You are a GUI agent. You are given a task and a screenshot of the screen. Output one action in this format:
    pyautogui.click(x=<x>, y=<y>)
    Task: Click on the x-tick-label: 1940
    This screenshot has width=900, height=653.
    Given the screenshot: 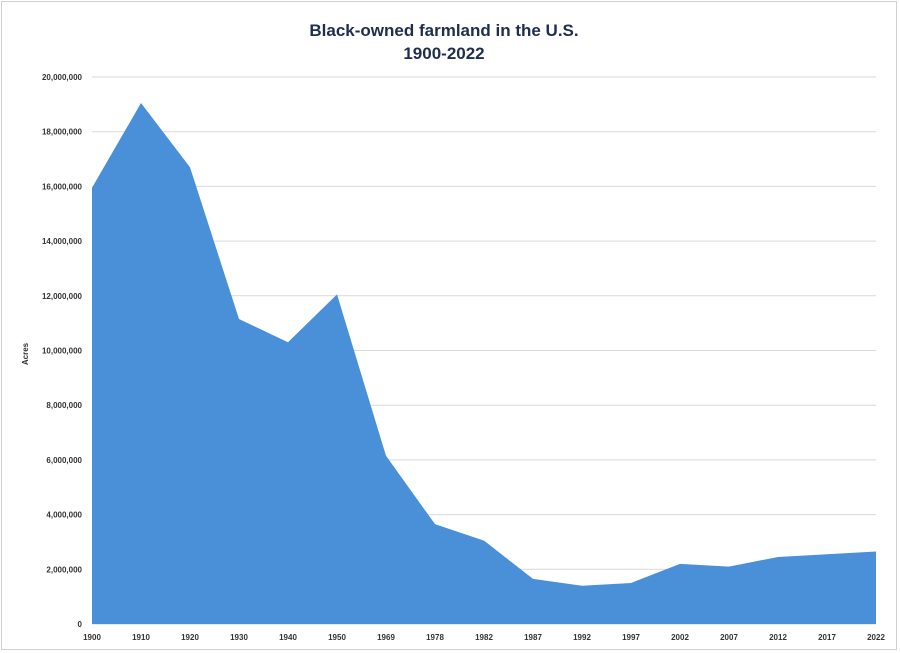 What is the action you would take?
    pyautogui.click(x=288, y=637)
    